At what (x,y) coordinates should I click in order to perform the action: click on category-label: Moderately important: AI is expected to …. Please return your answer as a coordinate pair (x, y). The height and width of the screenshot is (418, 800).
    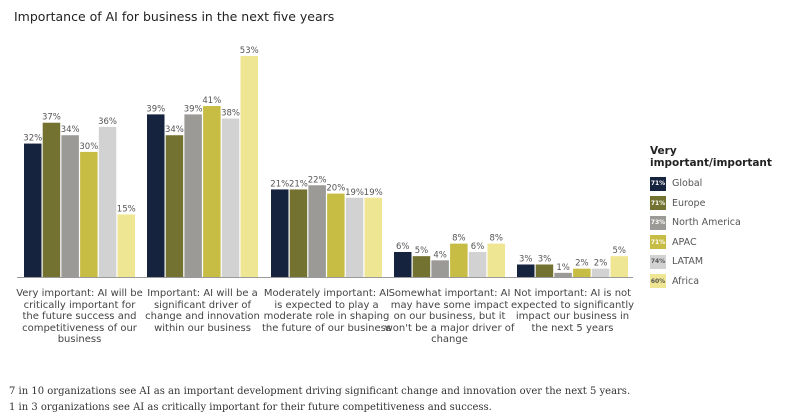
    Looking at the image, I should click on (326, 311).